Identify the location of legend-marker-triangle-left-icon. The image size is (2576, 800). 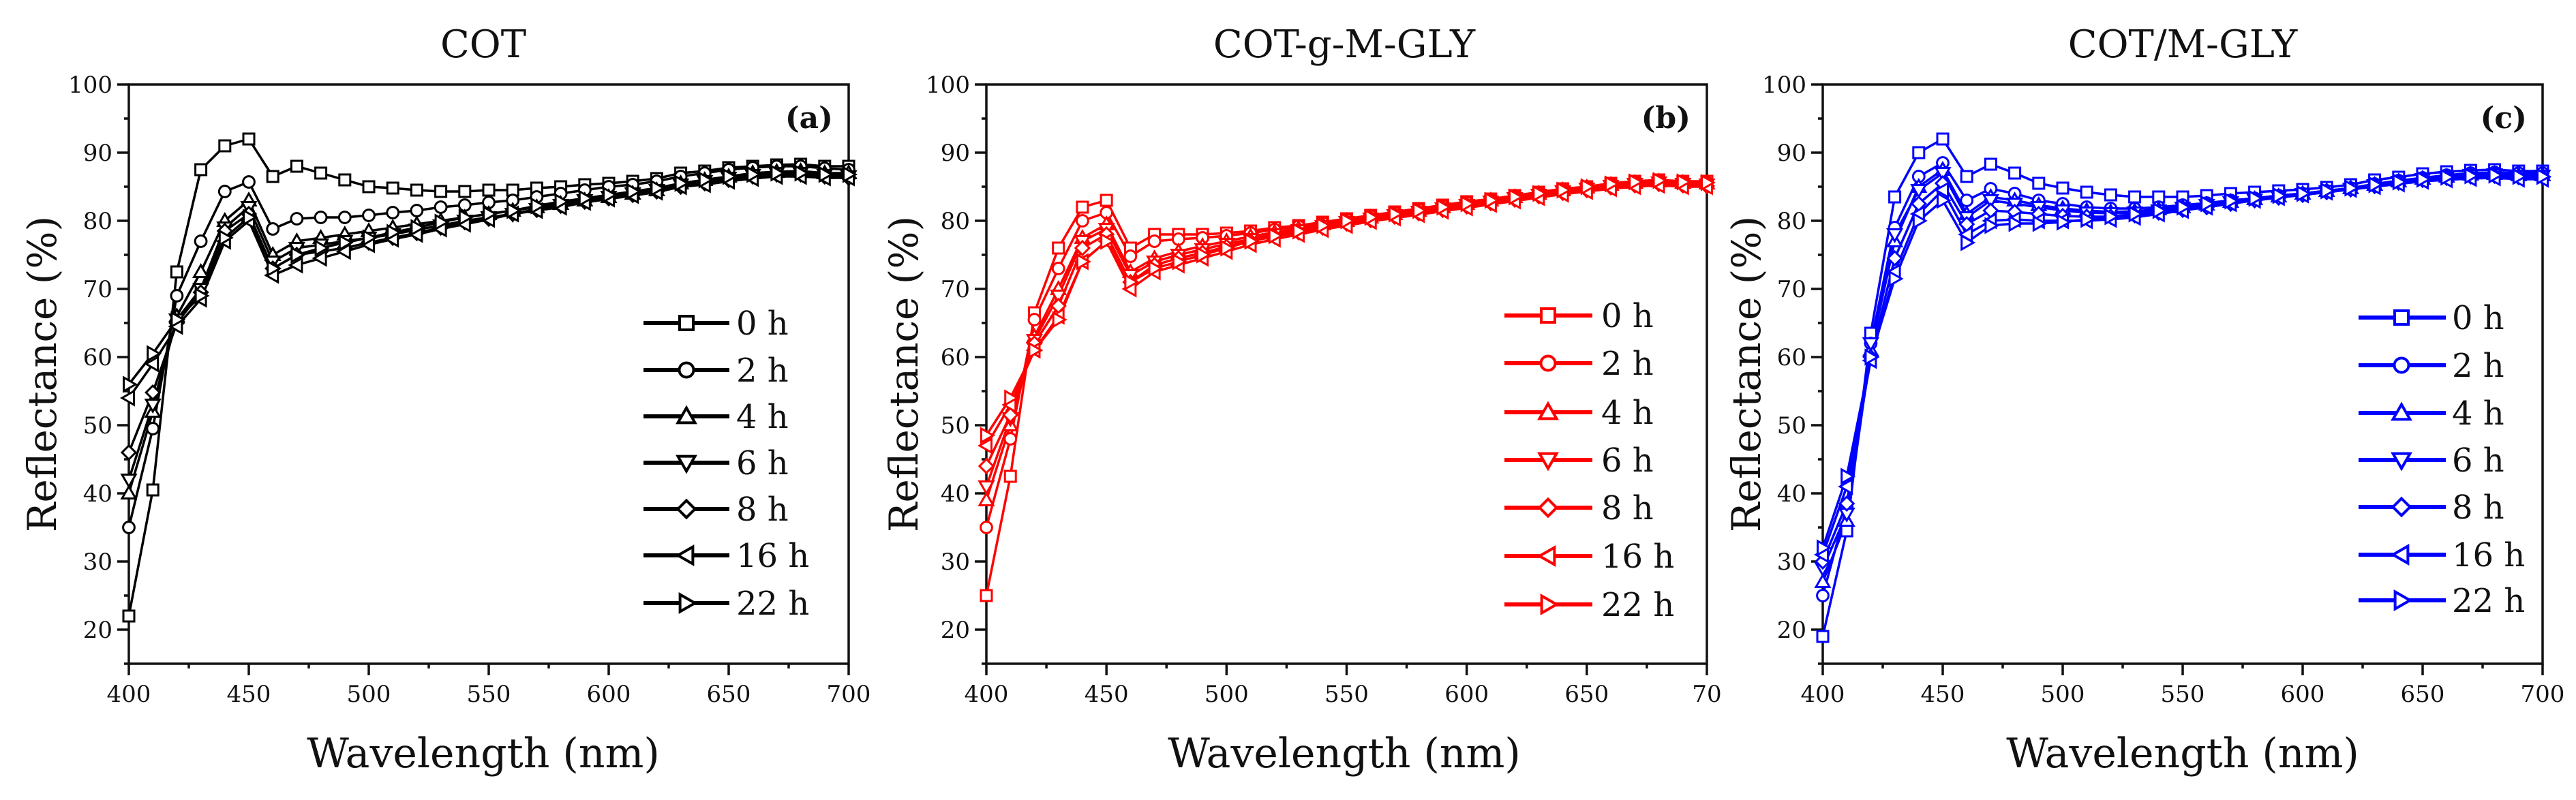
(2400, 555).